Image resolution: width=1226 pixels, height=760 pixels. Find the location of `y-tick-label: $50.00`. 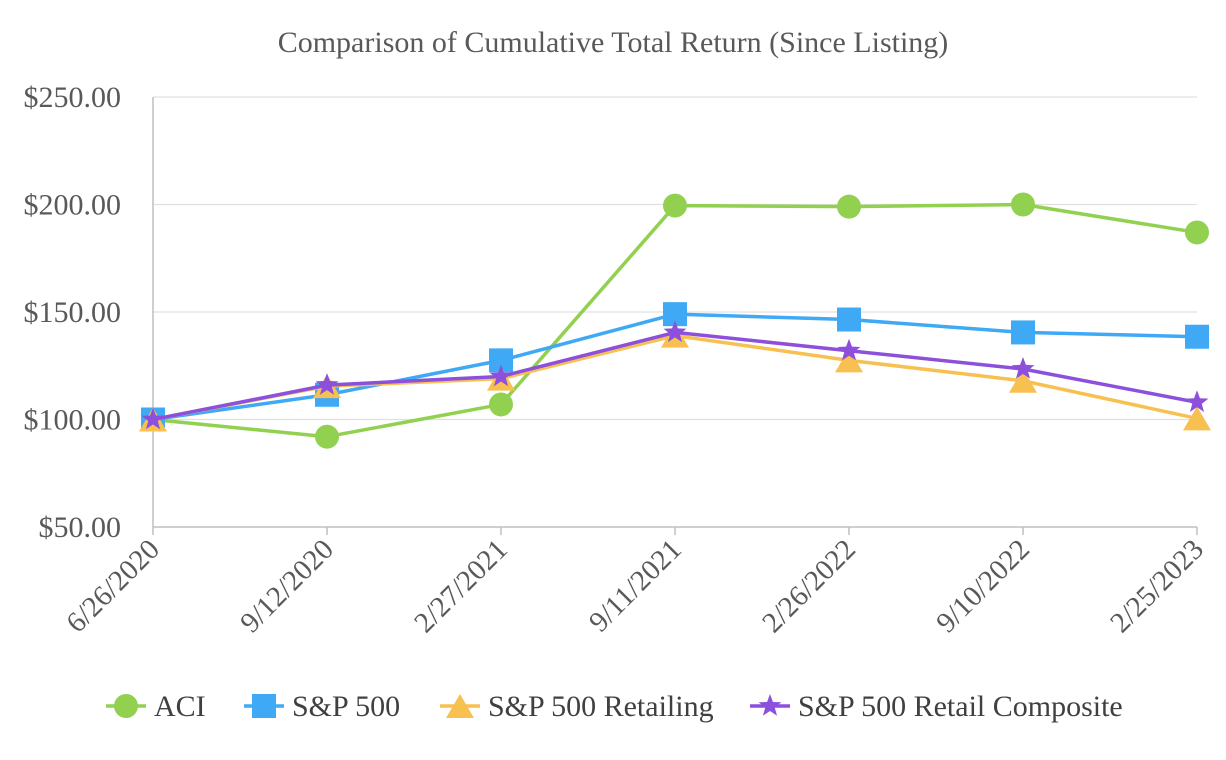

y-tick-label: $50.00 is located at coordinates (80, 527).